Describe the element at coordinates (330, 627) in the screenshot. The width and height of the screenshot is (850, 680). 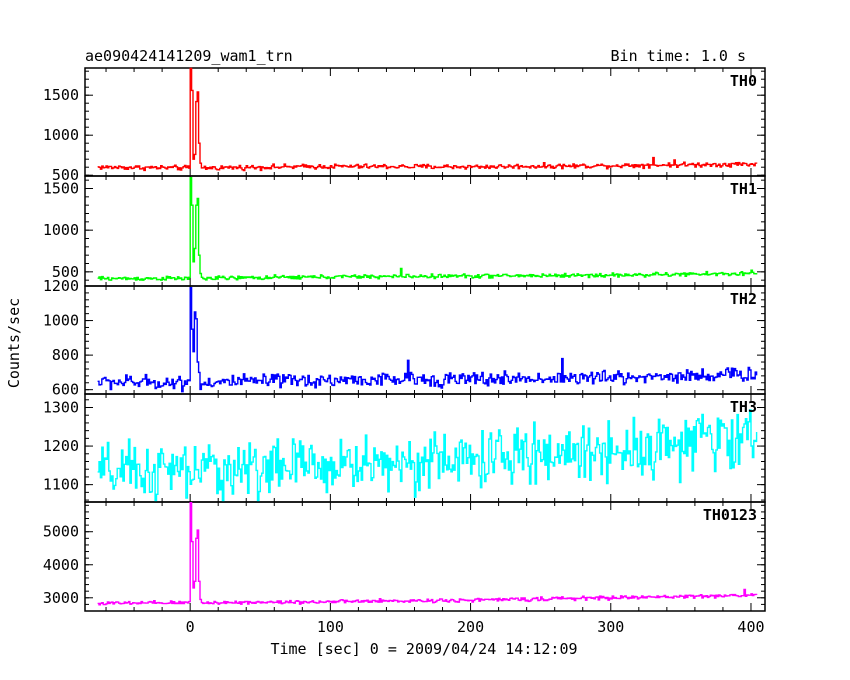
I see `x-tick-label: 100` at that location.